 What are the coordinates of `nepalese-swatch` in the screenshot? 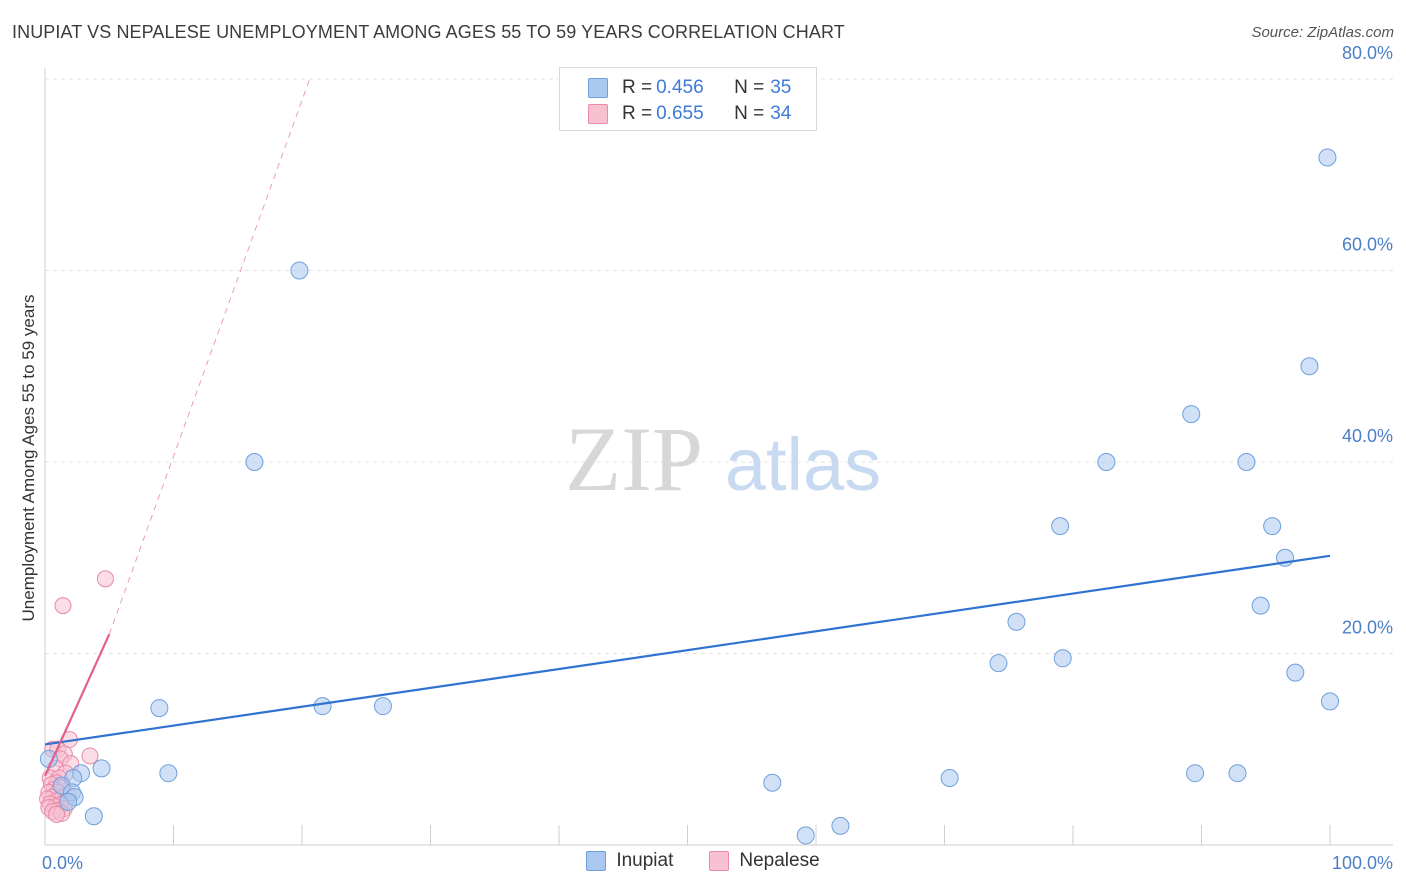 It's located at (598, 114).